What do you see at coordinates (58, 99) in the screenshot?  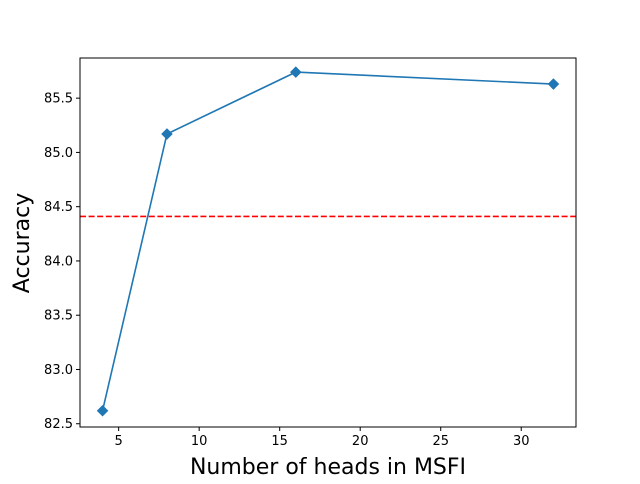 I see `y-tick-label: 85.5` at bounding box center [58, 99].